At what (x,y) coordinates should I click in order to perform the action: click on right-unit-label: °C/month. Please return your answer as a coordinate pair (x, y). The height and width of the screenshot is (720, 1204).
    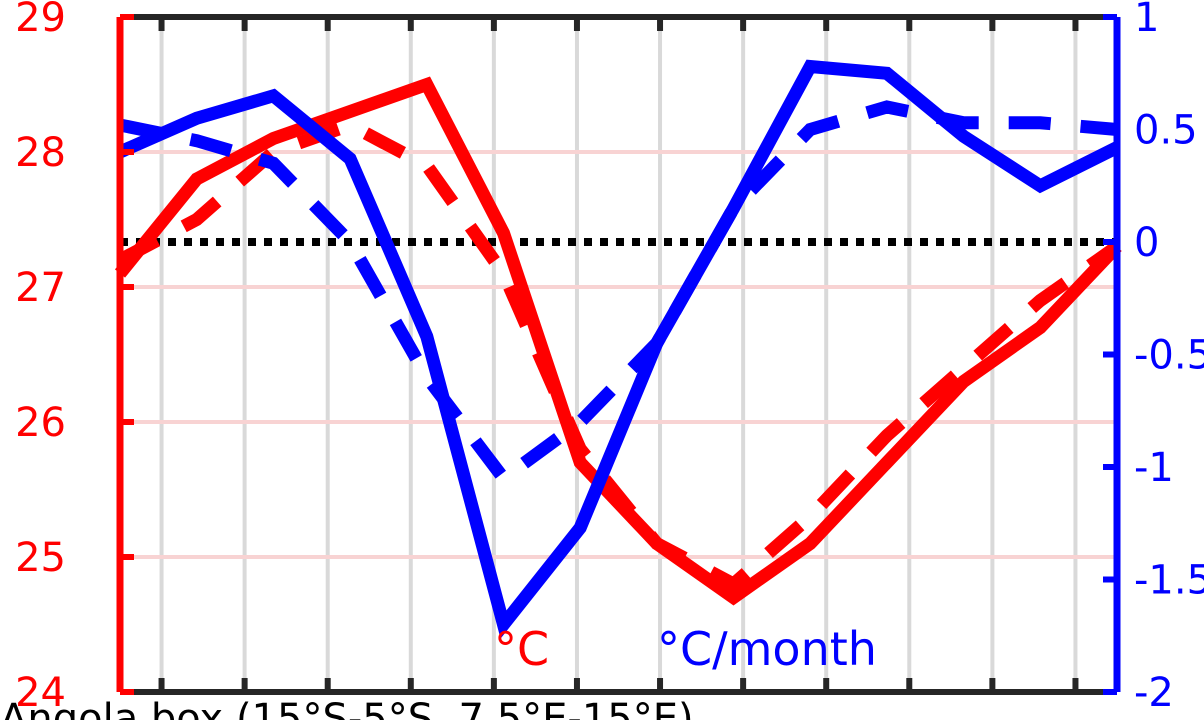
    Looking at the image, I should click on (767, 649).